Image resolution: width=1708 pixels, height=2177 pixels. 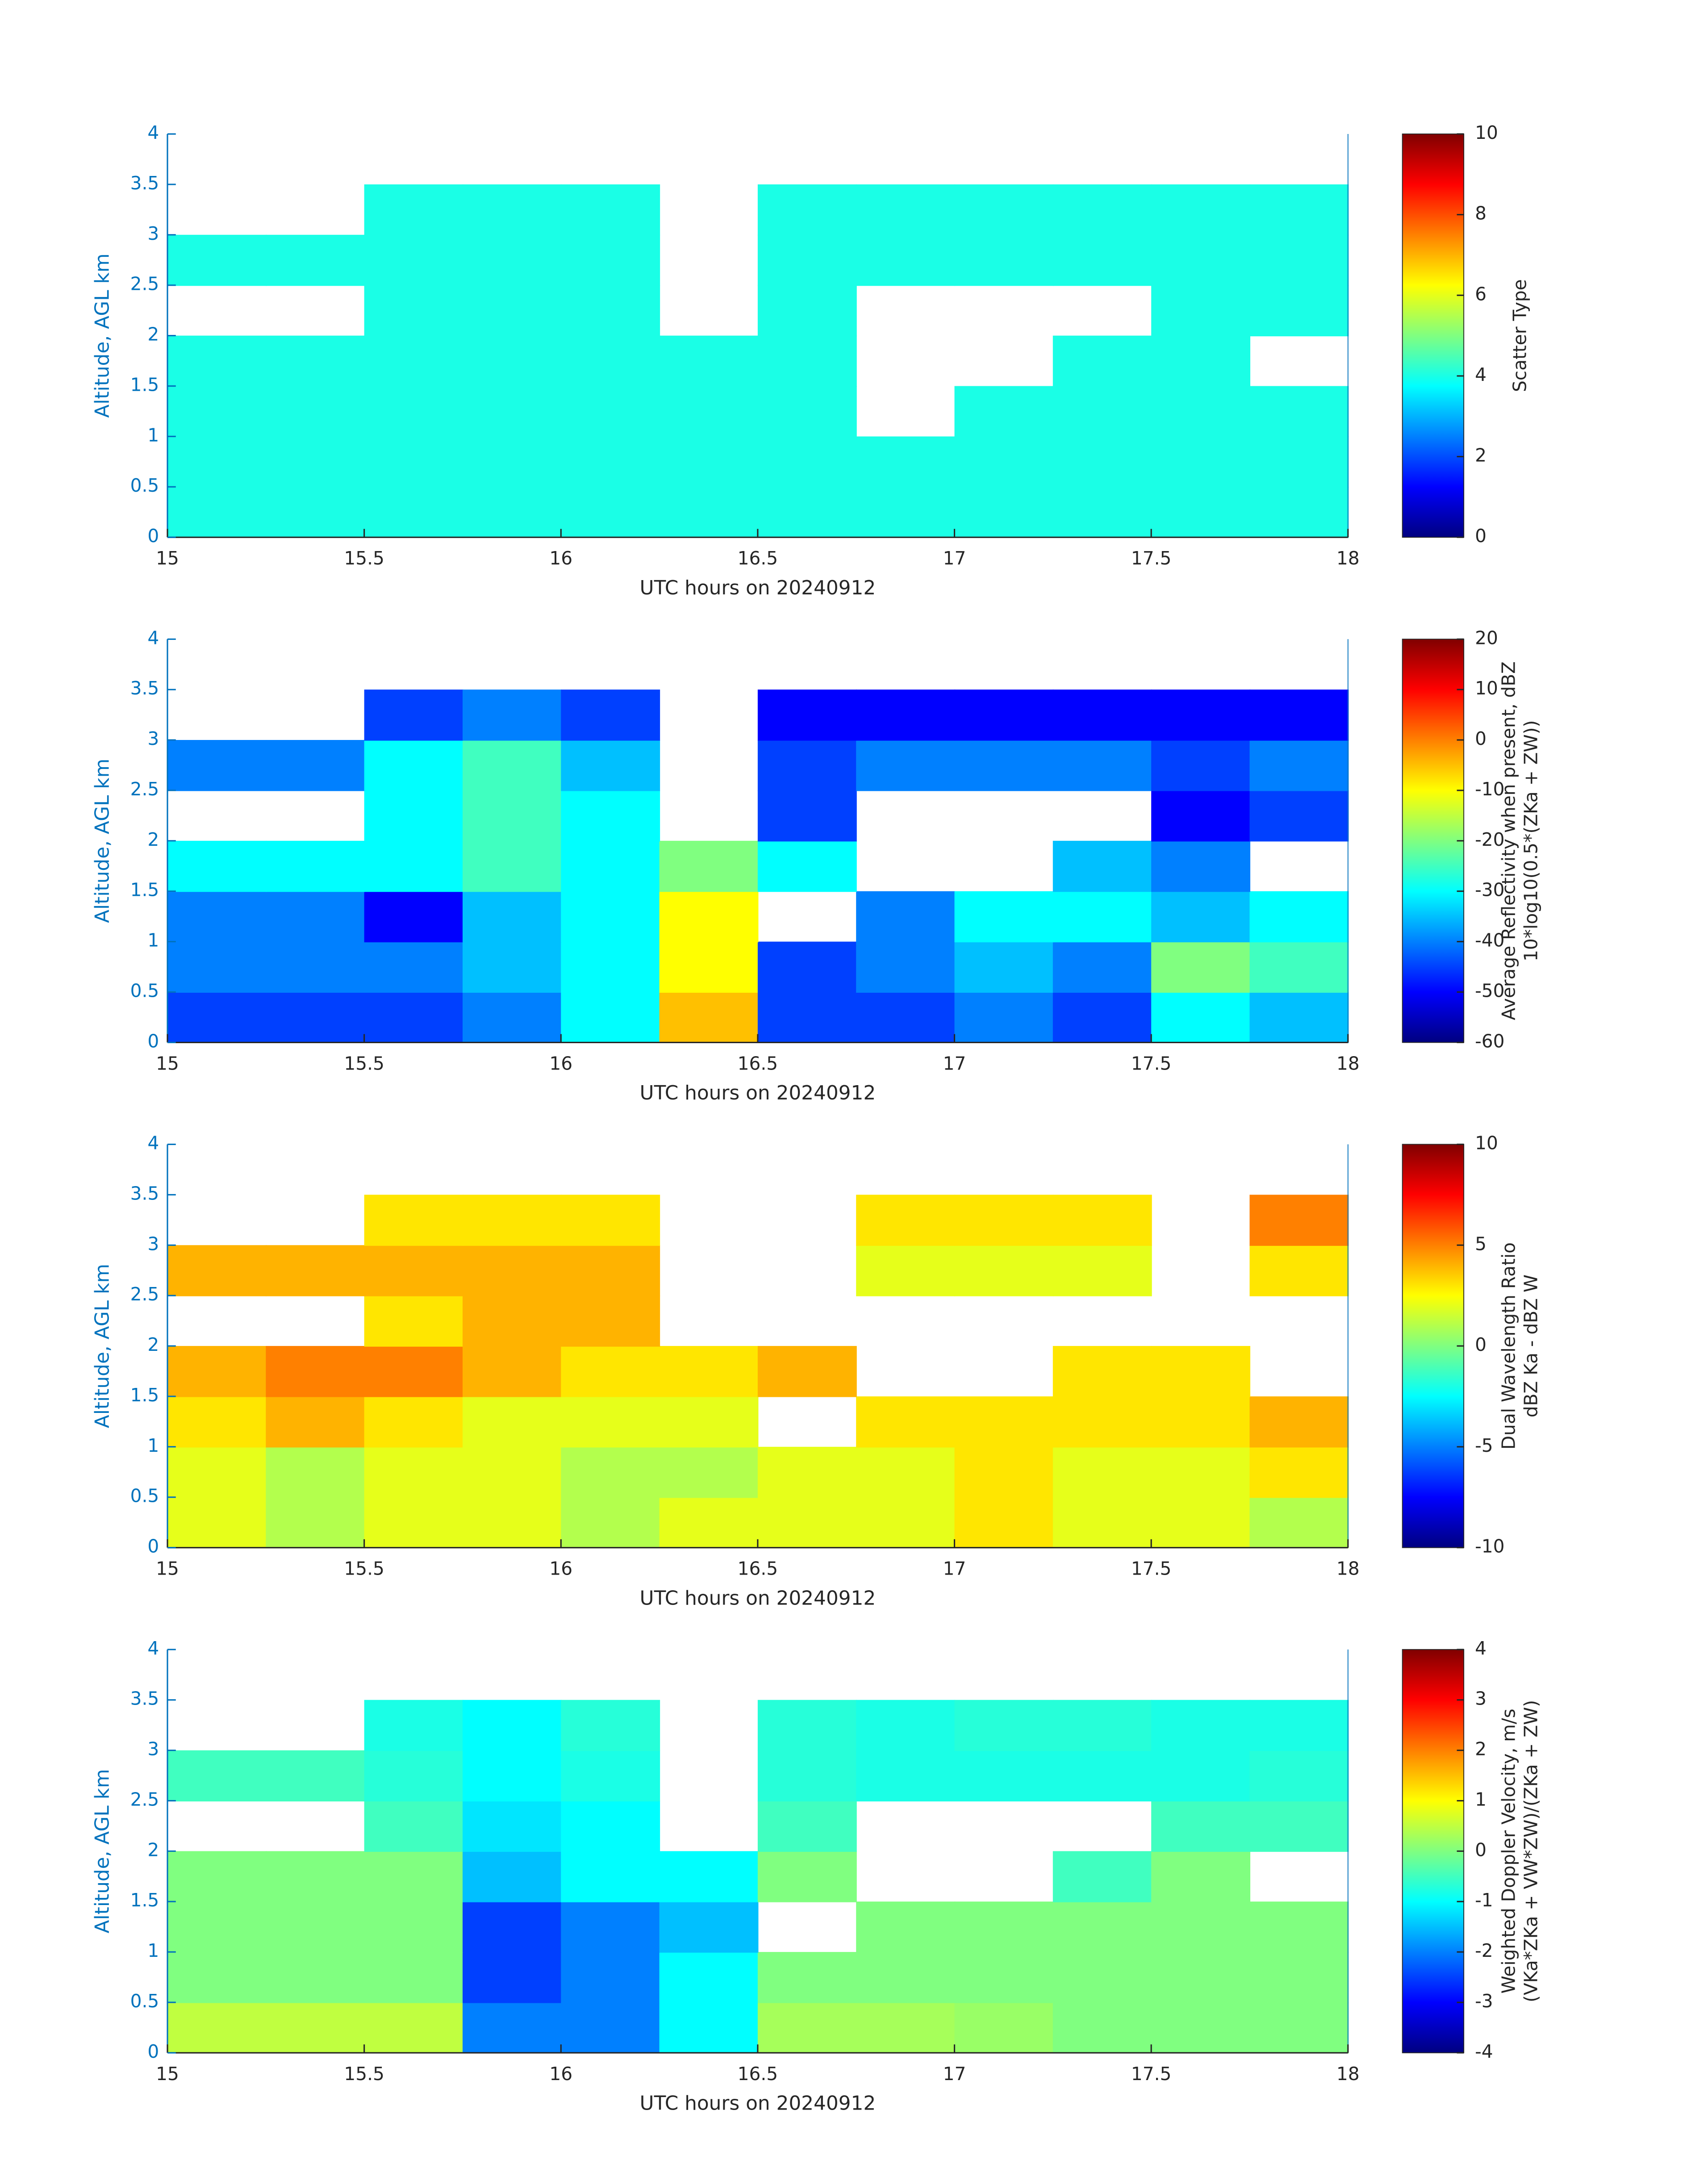 I want to click on x-tick-label: 16.5, so click(x=758, y=1568).